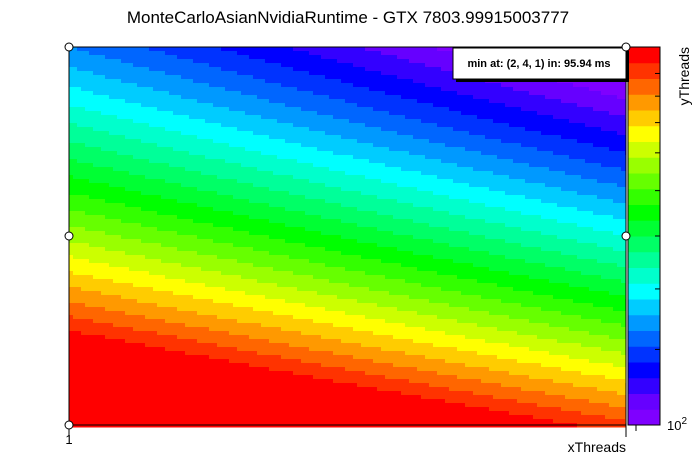  What do you see at coordinates (69, 425) in the screenshot?
I see `handle-bottom-left` at bounding box center [69, 425].